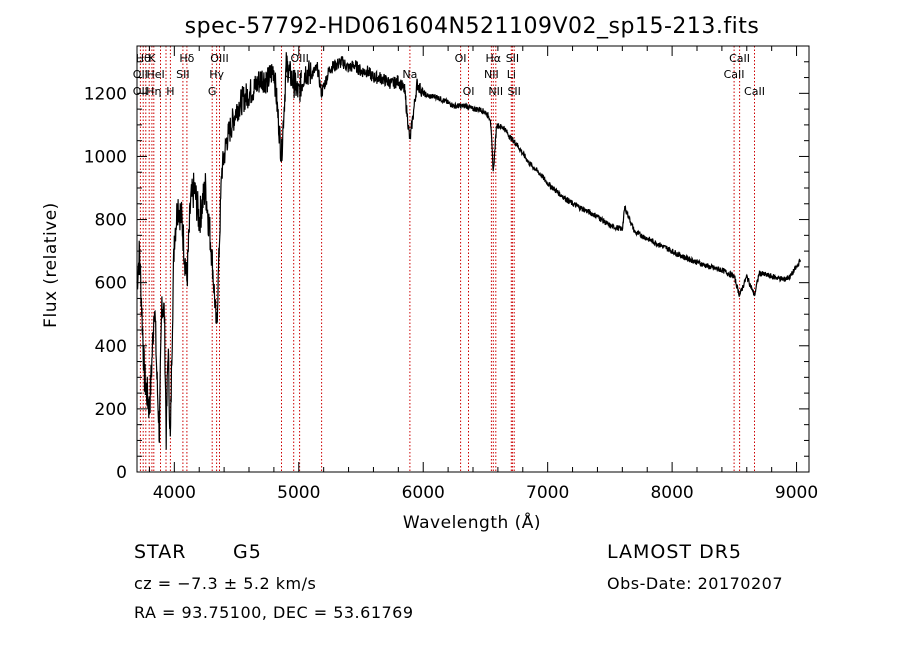 The height and width of the screenshot is (649, 900). What do you see at coordinates (511, 74) in the screenshot?
I see `spectral-line-label: Li` at bounding box center [511, 74].